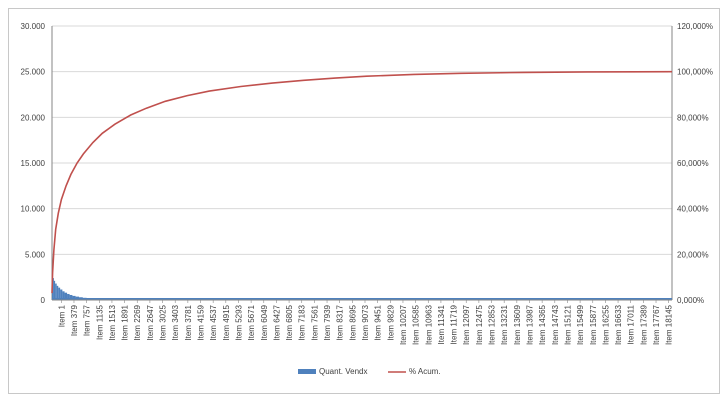  Describe the element at coordinates (605, 324) in the screenshot. I see `x-tick-label: Item 16255` at that location.